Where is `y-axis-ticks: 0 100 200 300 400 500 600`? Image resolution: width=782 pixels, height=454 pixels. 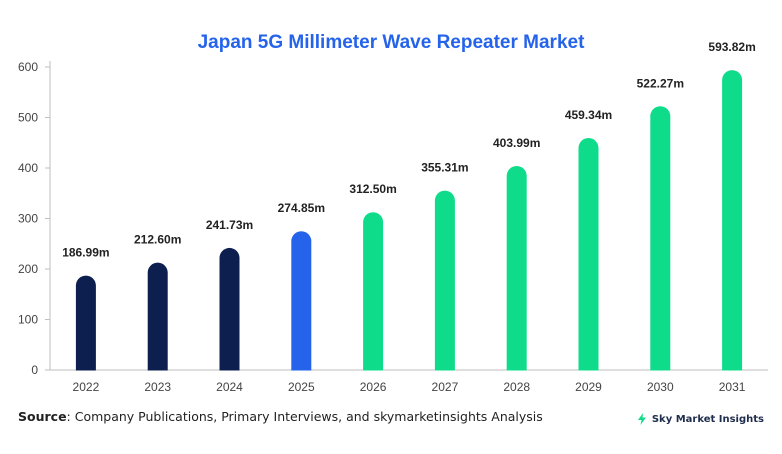
y-axis-ticks: 0 100 200 300 400 500 600 is located at coordinates (34, 218).